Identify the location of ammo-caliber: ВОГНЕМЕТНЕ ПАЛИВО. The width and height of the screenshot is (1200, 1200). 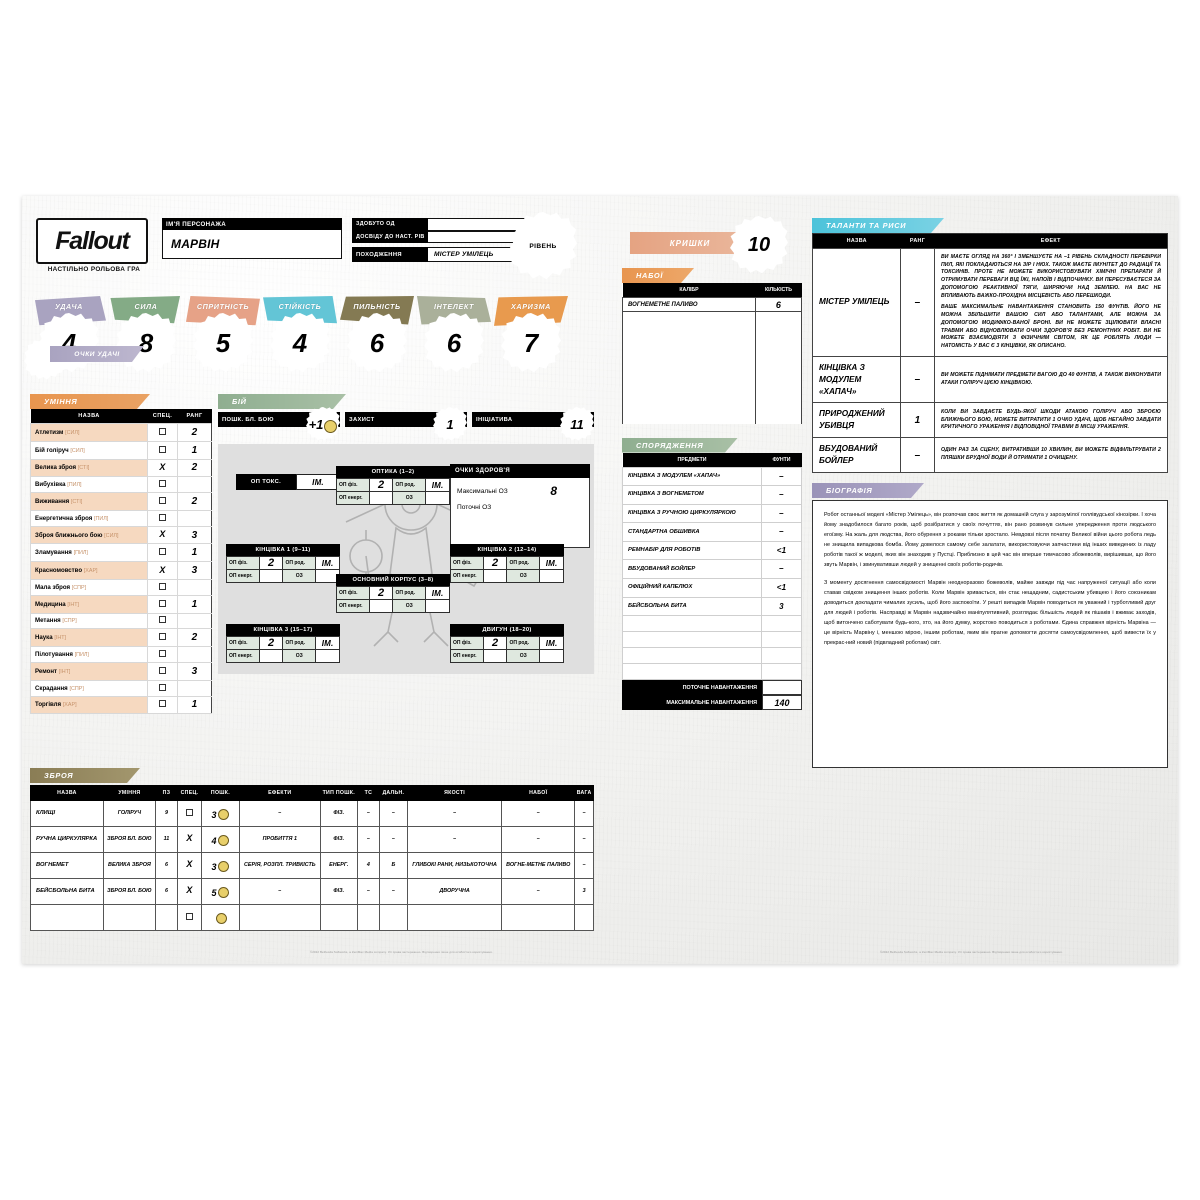
(689, 304).